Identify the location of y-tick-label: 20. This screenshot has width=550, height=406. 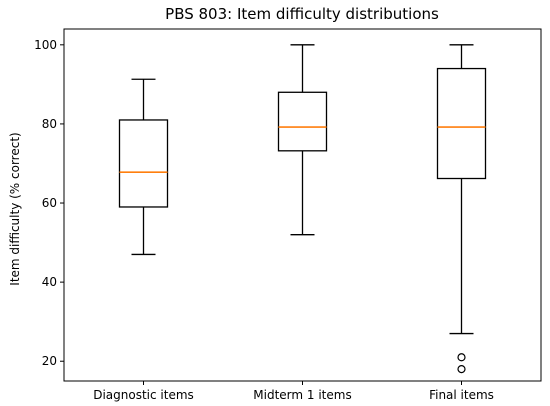
(49, 361).